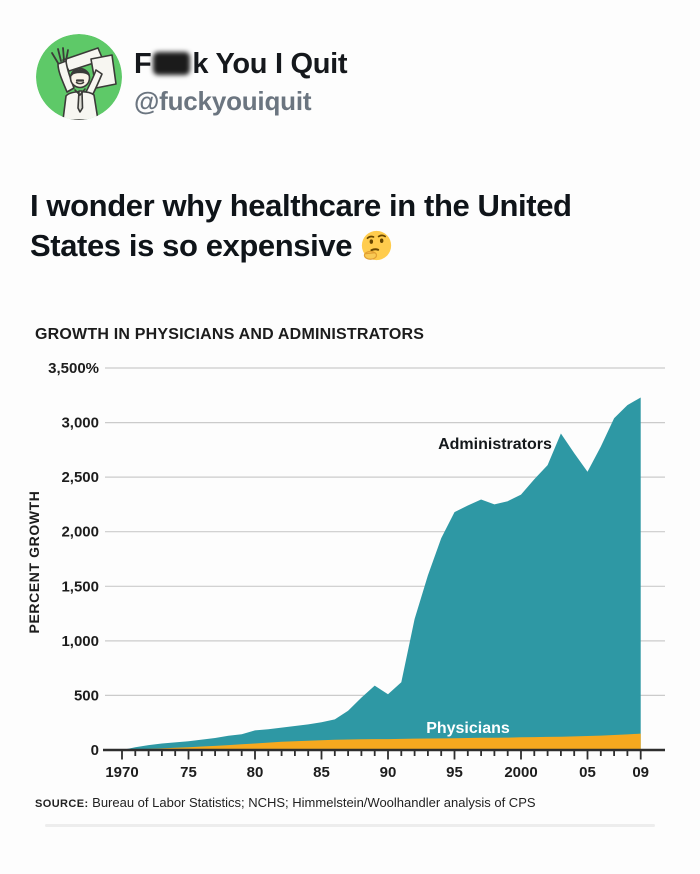 The image size is (700, 874). Describe the element at coordinates (80, 532) in the screenshot. I see `y-axis-tick-label: 2,000` at that location.